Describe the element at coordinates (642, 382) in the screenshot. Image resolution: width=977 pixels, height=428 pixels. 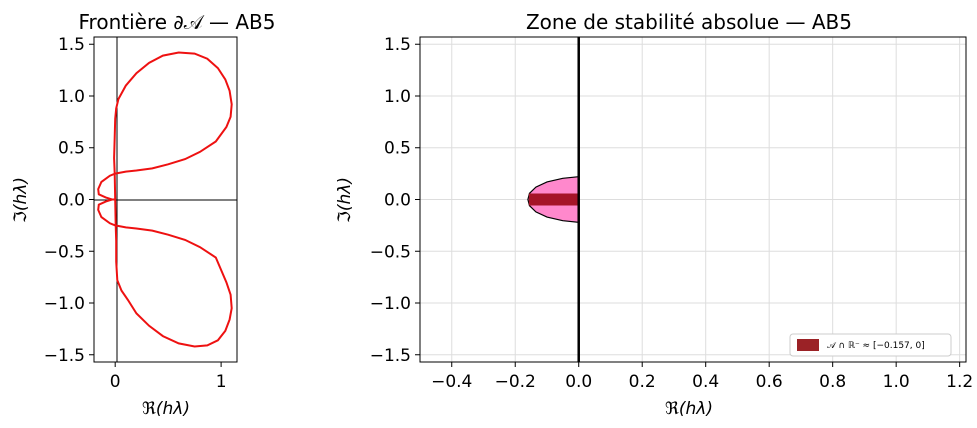
I see `right-x-tick-label: 0.2` at that location.